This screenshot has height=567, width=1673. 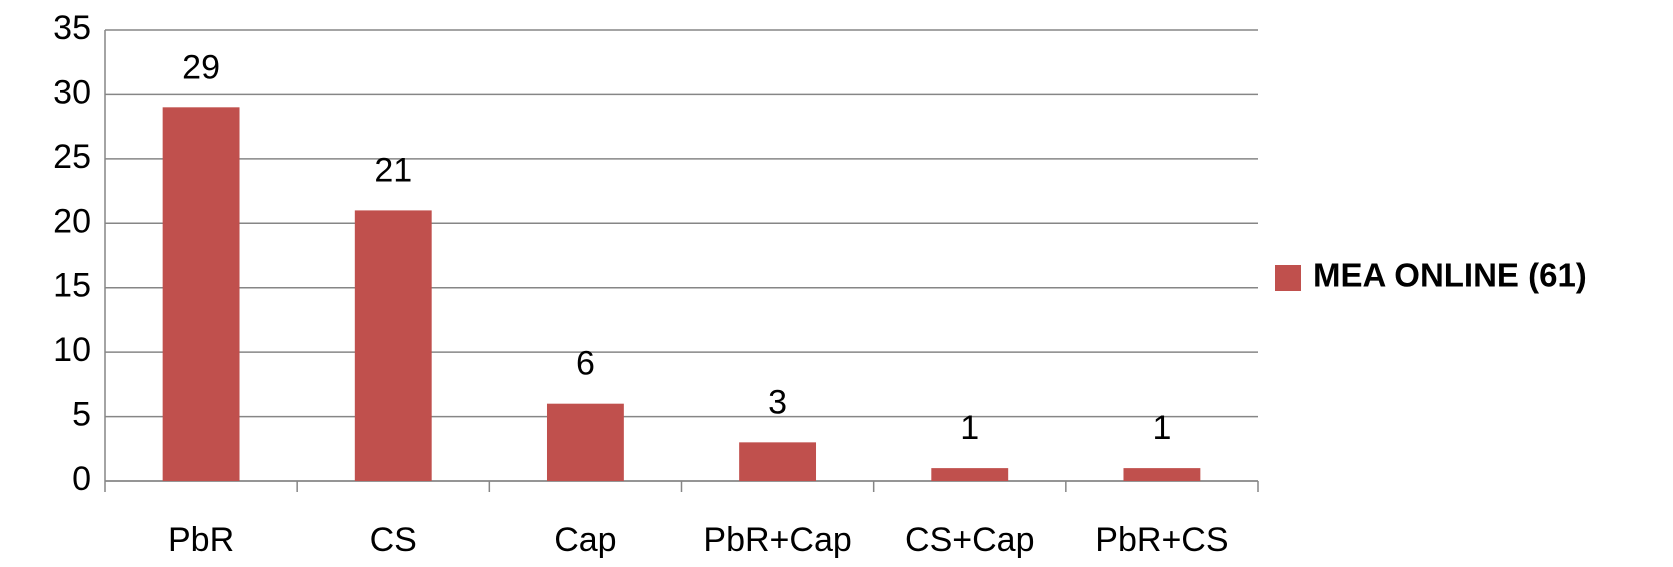 I want to click on y-tick-label: 35, so click(x=72, y=28).